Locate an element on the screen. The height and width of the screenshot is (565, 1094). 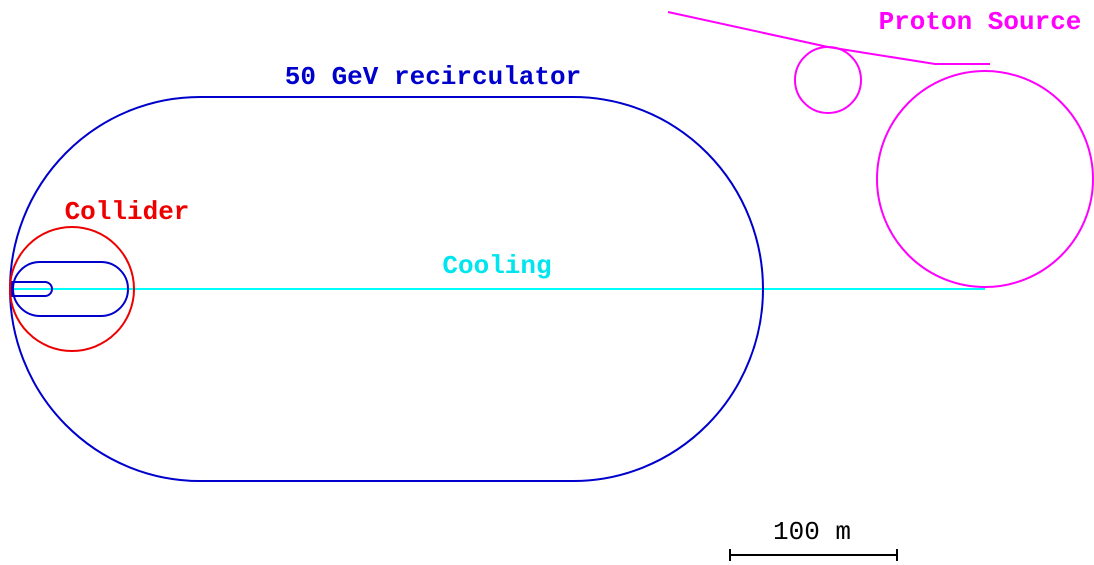
recirculator-label: 50 GeV recirculator is located at coordinates (433, 77).